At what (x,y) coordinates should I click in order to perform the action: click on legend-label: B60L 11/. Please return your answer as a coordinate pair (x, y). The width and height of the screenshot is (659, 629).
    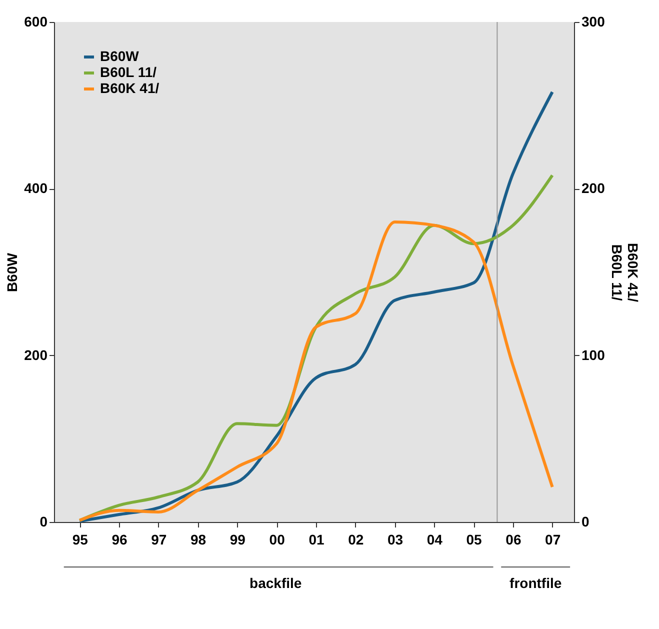
    Looking at the image, I should click on (128, 72).